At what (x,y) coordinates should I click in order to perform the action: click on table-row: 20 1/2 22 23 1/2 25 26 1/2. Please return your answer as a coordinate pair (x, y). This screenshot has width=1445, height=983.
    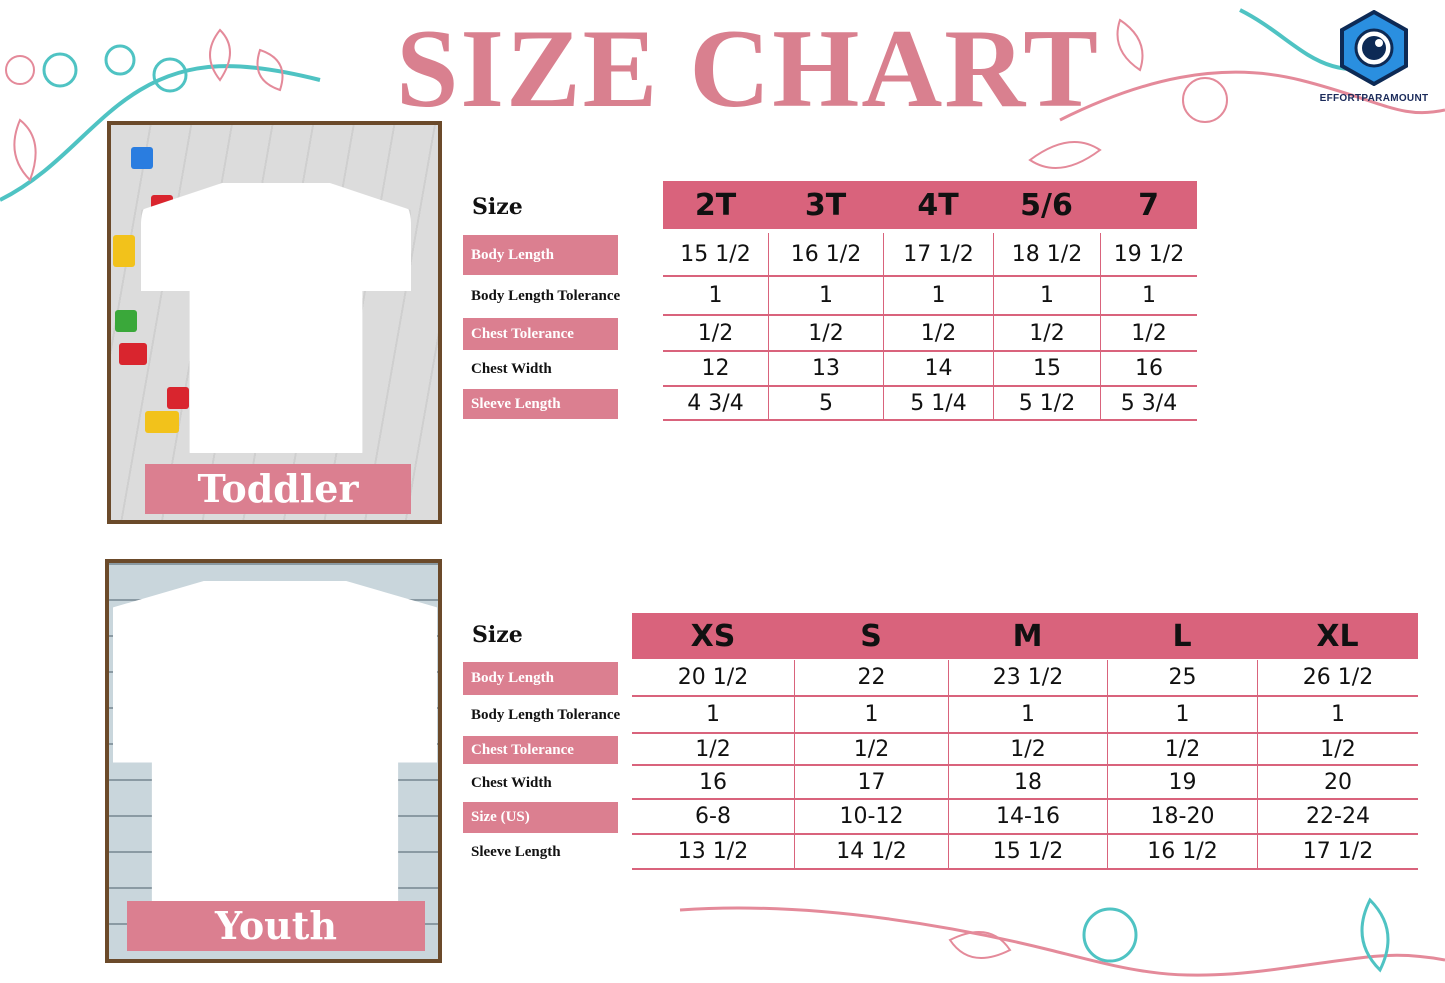
    Looking at the image, I should click on (1025, 678).